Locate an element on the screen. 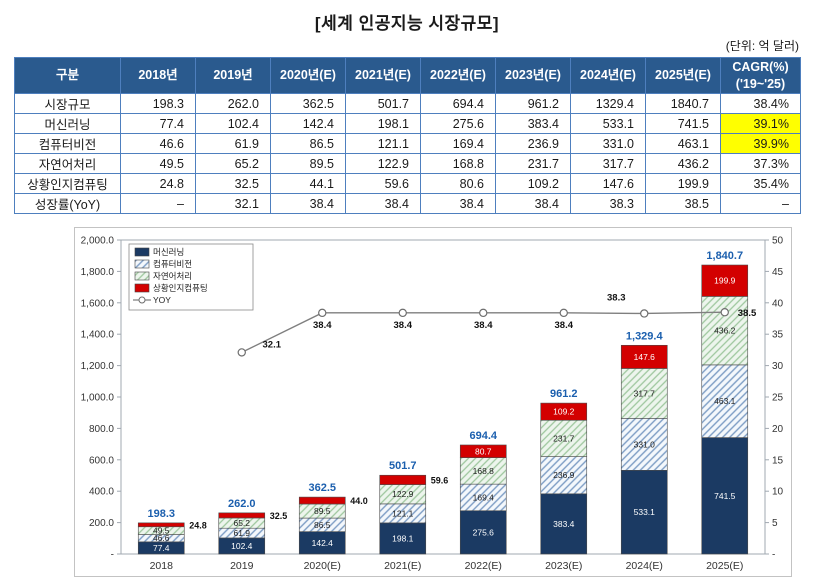 This screenshot has height=579, width=814. value-cell: 32.1 is located at coordinates (233, 203).